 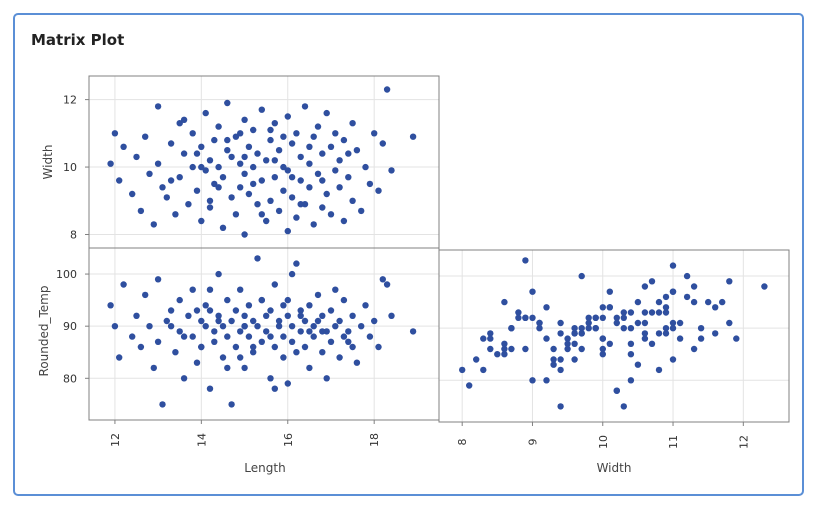 I want to click on x-tick-label: 12, so click(x=743, y=442).